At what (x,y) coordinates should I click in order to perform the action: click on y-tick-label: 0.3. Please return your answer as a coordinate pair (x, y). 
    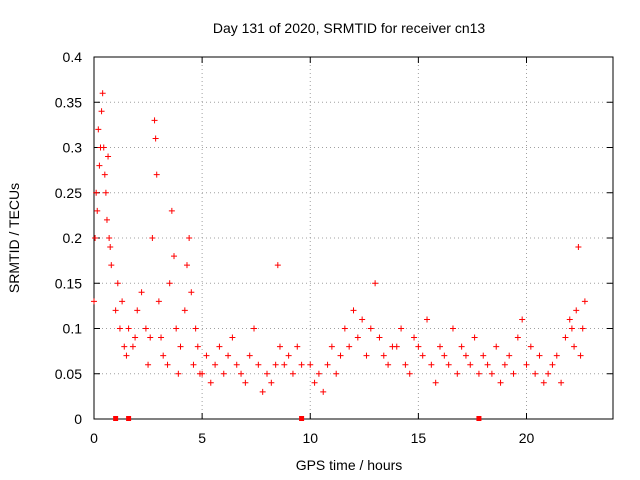
    Looking at the image, I should click on (73, 148).